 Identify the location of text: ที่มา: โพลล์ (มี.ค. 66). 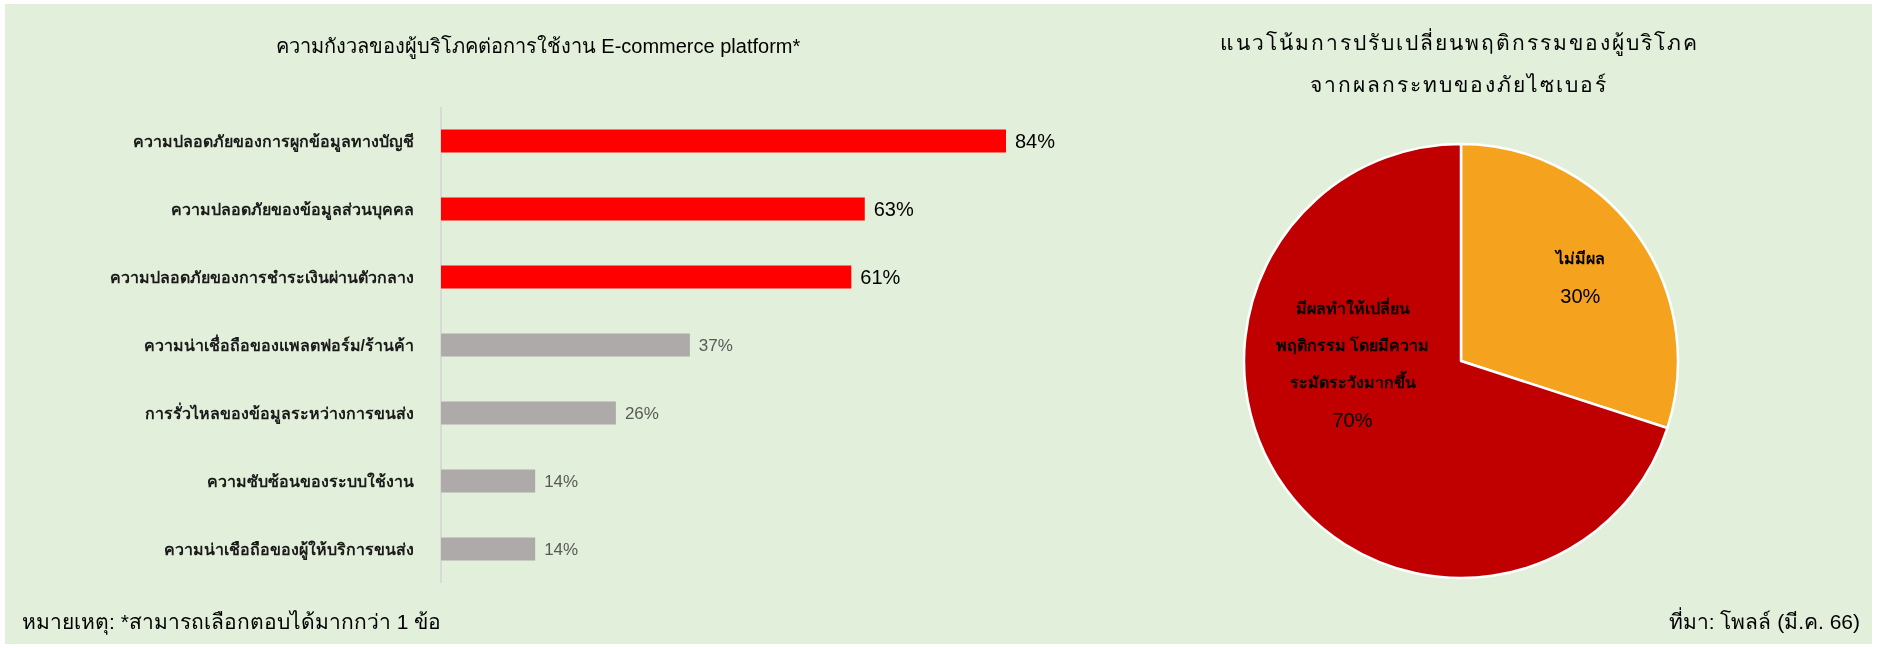
(1764, 619).